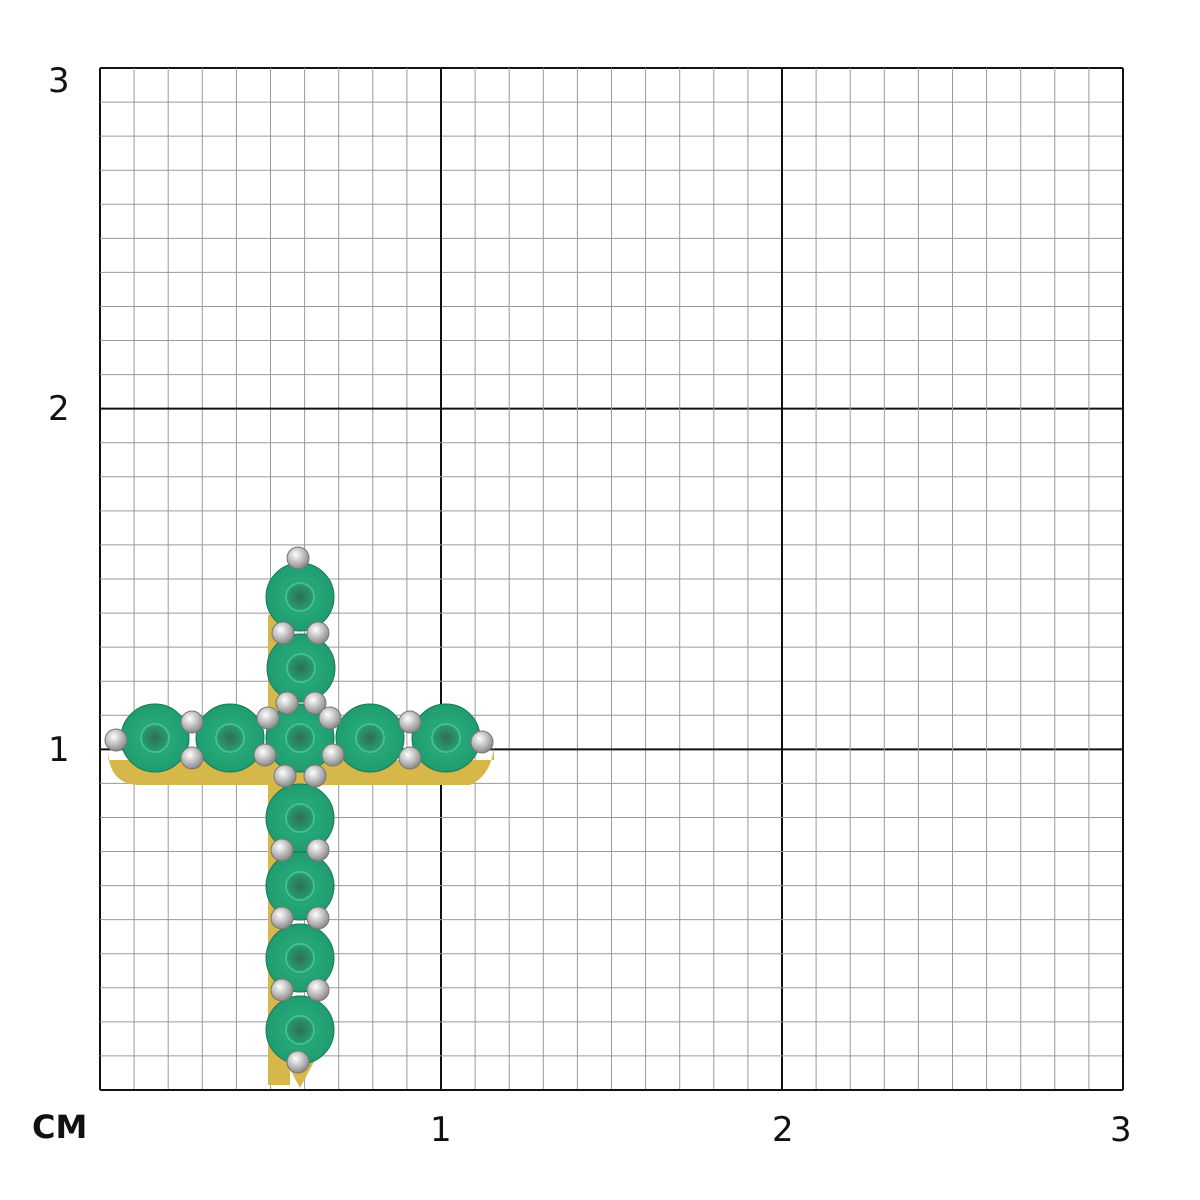 The image size is (1200, 1200). What do you see at coordinates (59, 750) in the screenshot?
I see `y-label-1: 1` at bounding box center [59, 750].